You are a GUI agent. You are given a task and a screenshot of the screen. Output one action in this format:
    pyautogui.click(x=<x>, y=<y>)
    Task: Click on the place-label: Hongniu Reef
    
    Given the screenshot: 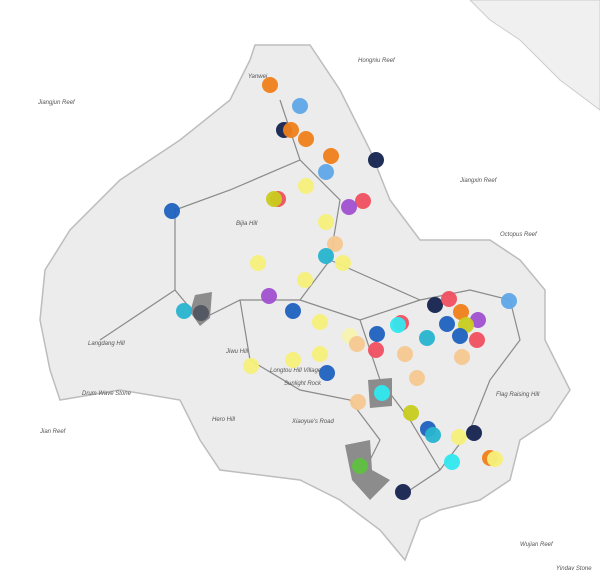 What is the action you would take?
    pyautogui.click(x=377, y=61)
    